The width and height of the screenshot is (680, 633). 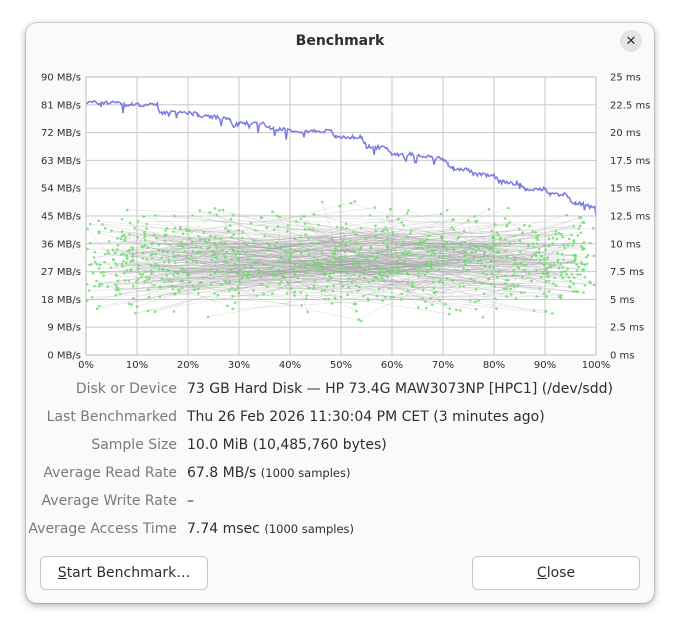 I want to click on y-right-tick-label: 5 ms, so click(x=622, y=300).